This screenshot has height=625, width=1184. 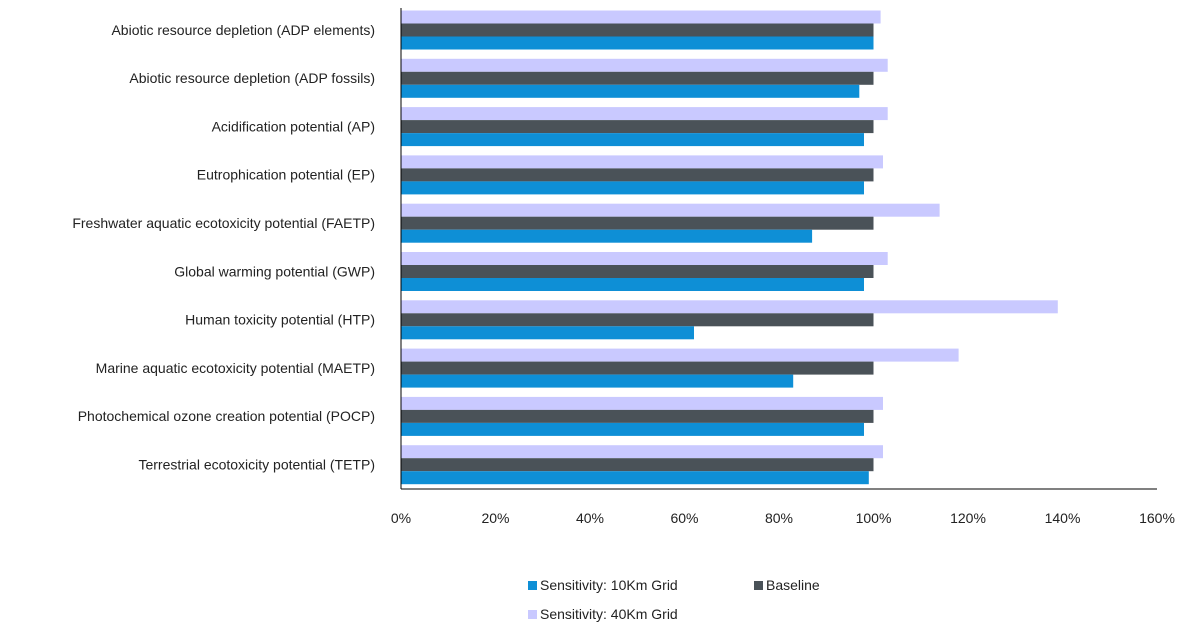 What do you see at coordinates (274, 271) in the screenshot?
I see `category-label: Global warming potential (GWP)` at bounding box center [274, 271].